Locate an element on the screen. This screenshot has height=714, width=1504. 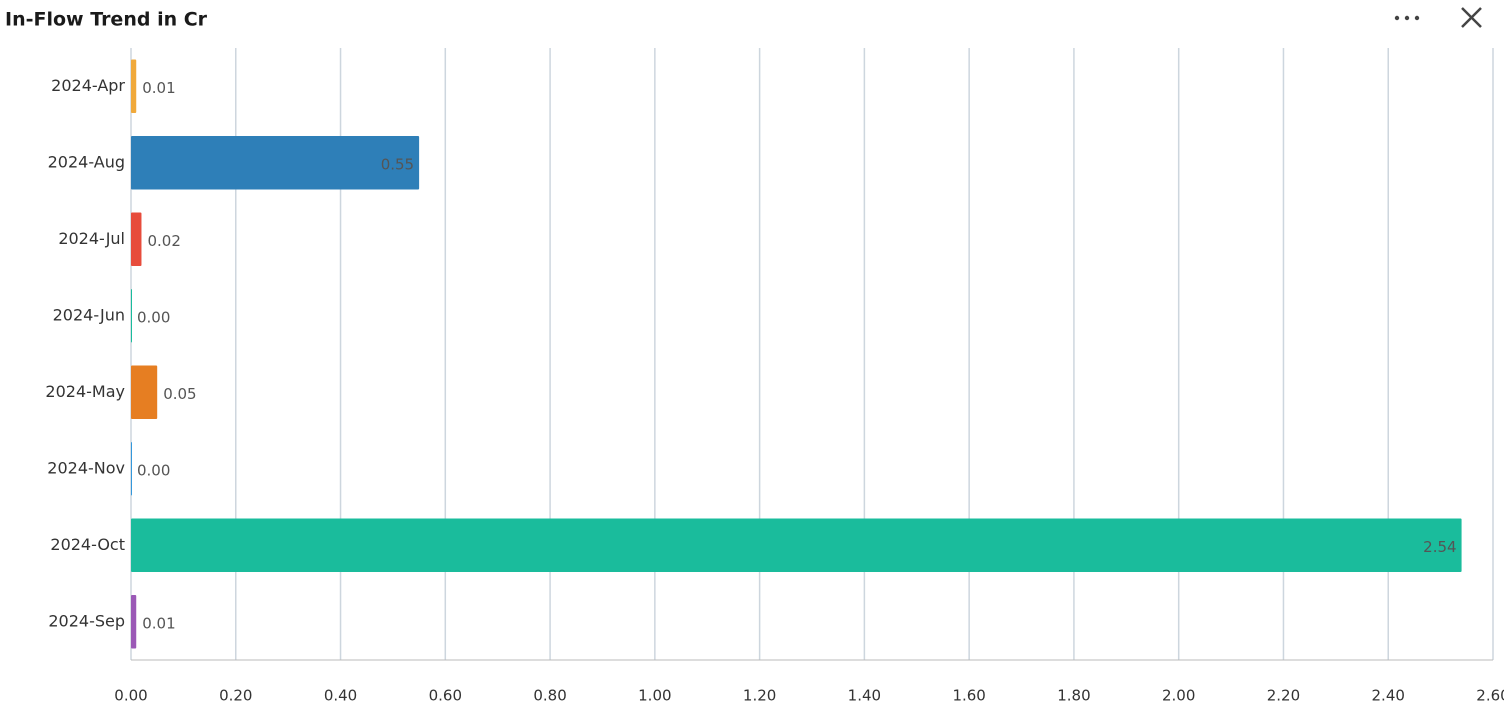
y-tick-label: 2024-May is located at coordinates (85, 391).